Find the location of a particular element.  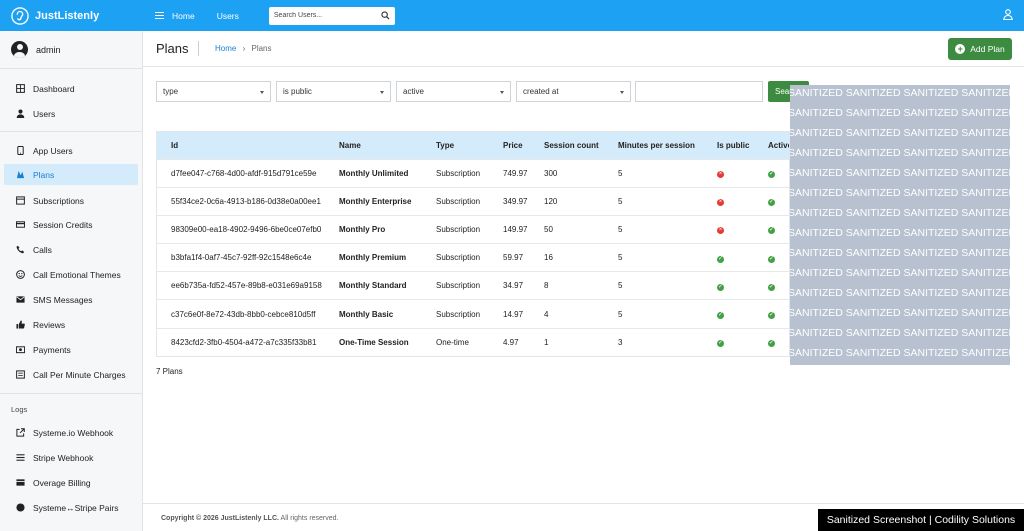

plan-name: Monthly Unlimited is located at coordinates (387, 173).